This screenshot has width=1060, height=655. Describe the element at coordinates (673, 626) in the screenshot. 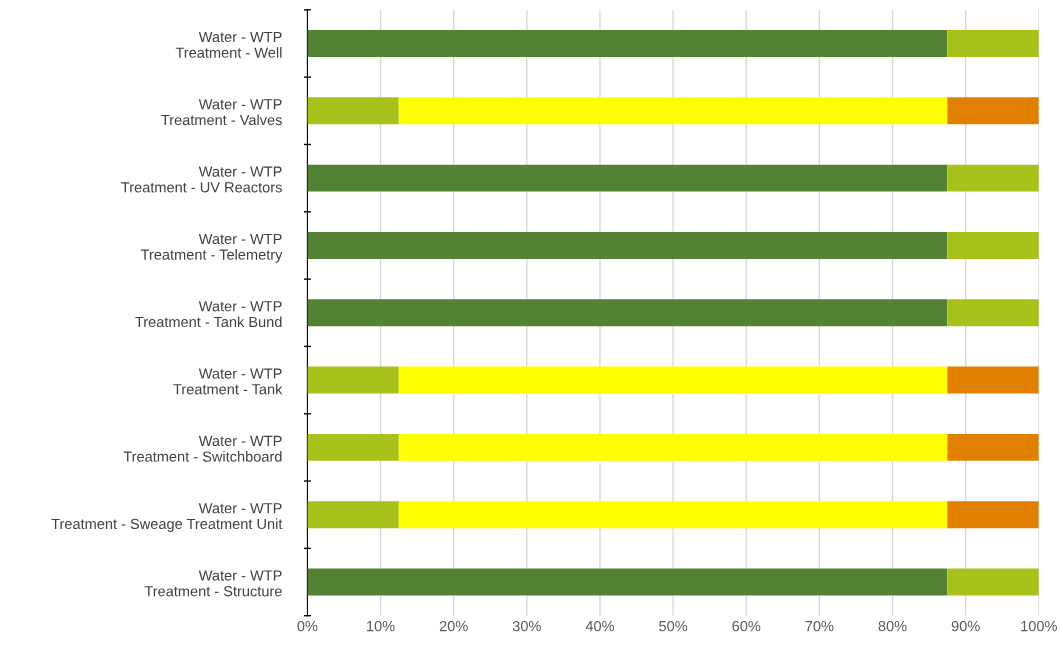

I see `x-tick-label: 50%` at that location.